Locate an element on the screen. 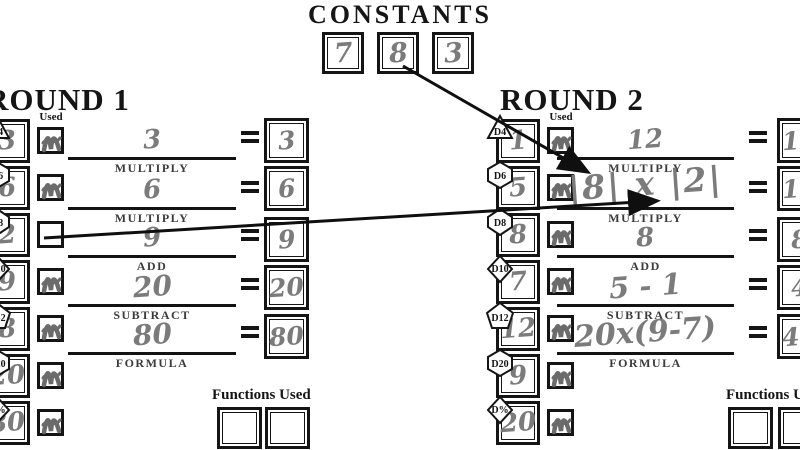 The width and height of the screenshot is (800, 450). result-box: 9 is located at coordinates (286, 239).